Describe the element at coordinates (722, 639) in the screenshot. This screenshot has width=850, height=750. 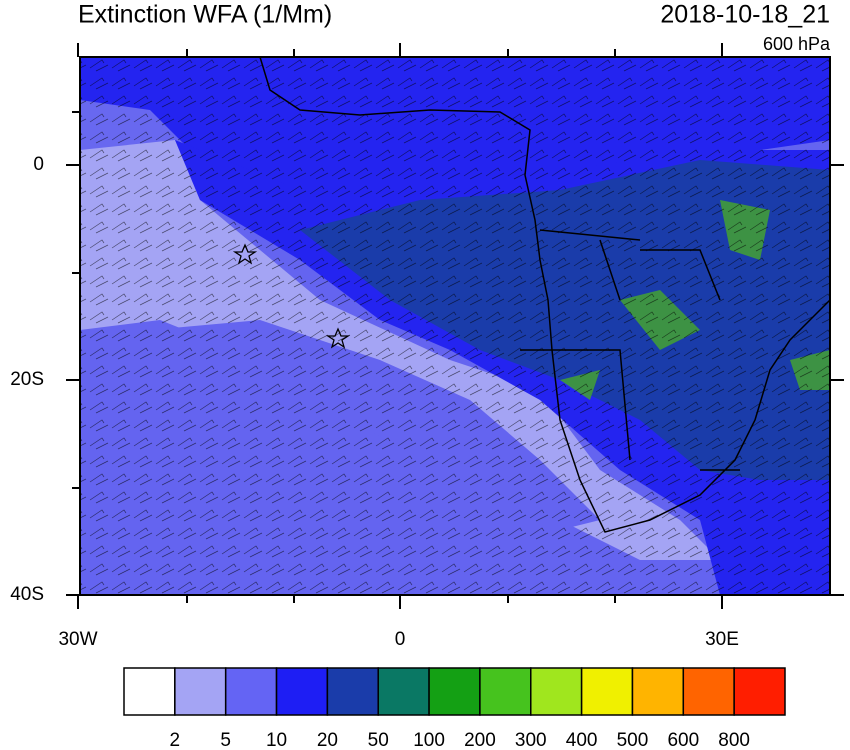
I see `x-tick-label: 30E` at that location.